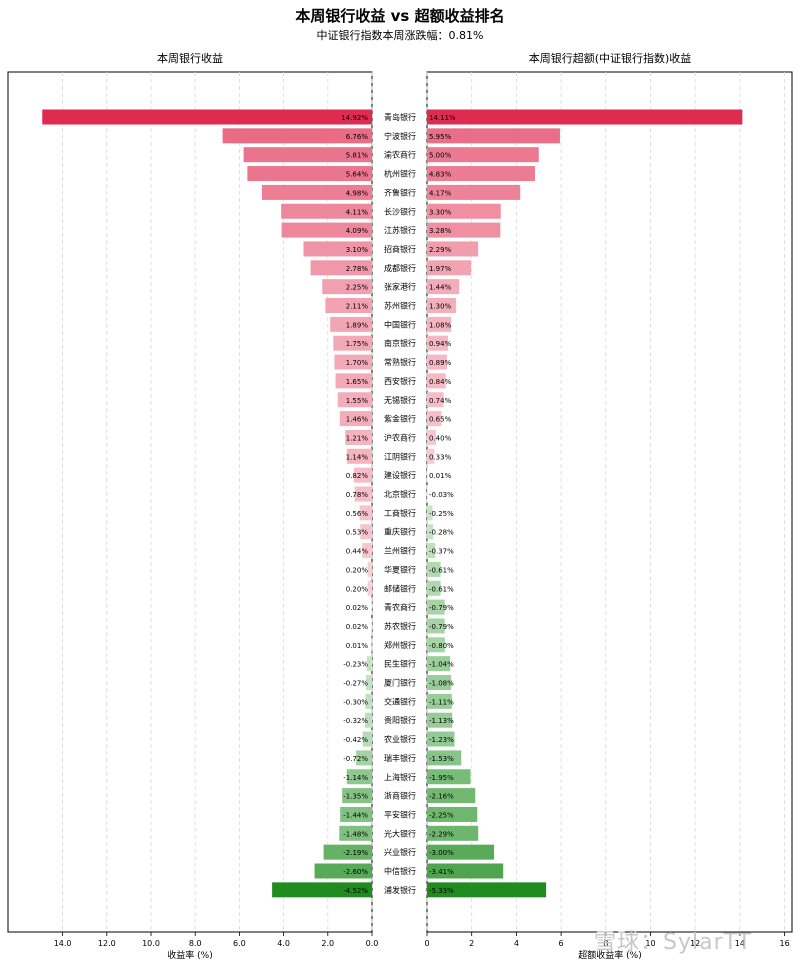 This screenshot has height=966, width=800. What do you see at coordinates (357, 438) in the screenshot?
I see `left-bar-value-label: 1.21%` at bounding box center [357, 438].